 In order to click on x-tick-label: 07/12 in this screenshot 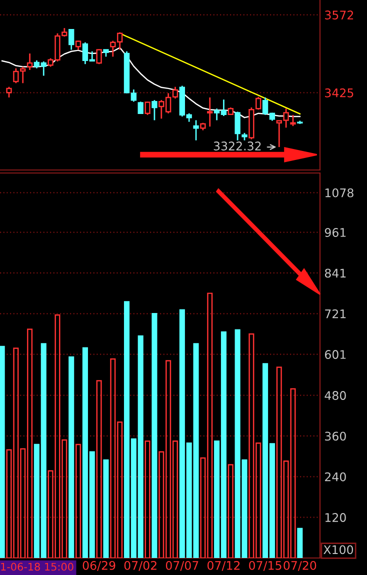, I will do `click(223, 565)`.